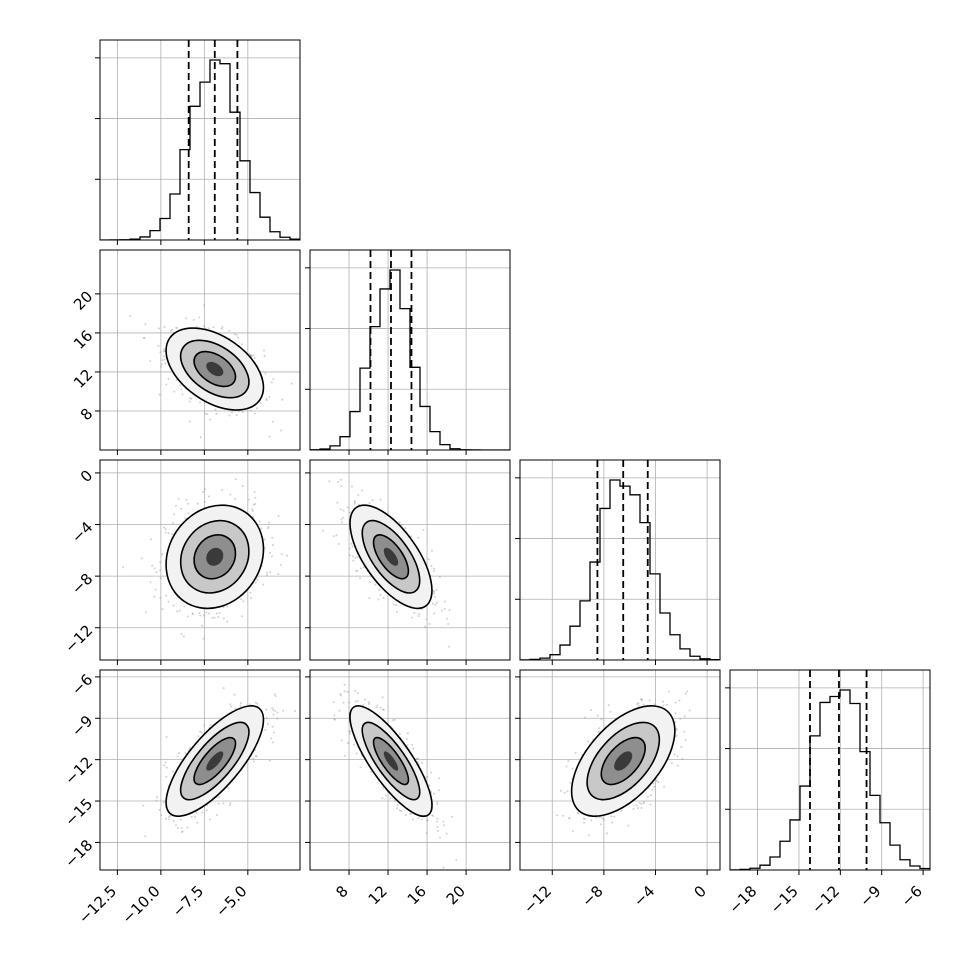 This screenshot has height=975, width=970. What do you see at coordinates (83, 301) in the screenshot?
I see `y-tick-label: 20` at bounding box center [83, 301].